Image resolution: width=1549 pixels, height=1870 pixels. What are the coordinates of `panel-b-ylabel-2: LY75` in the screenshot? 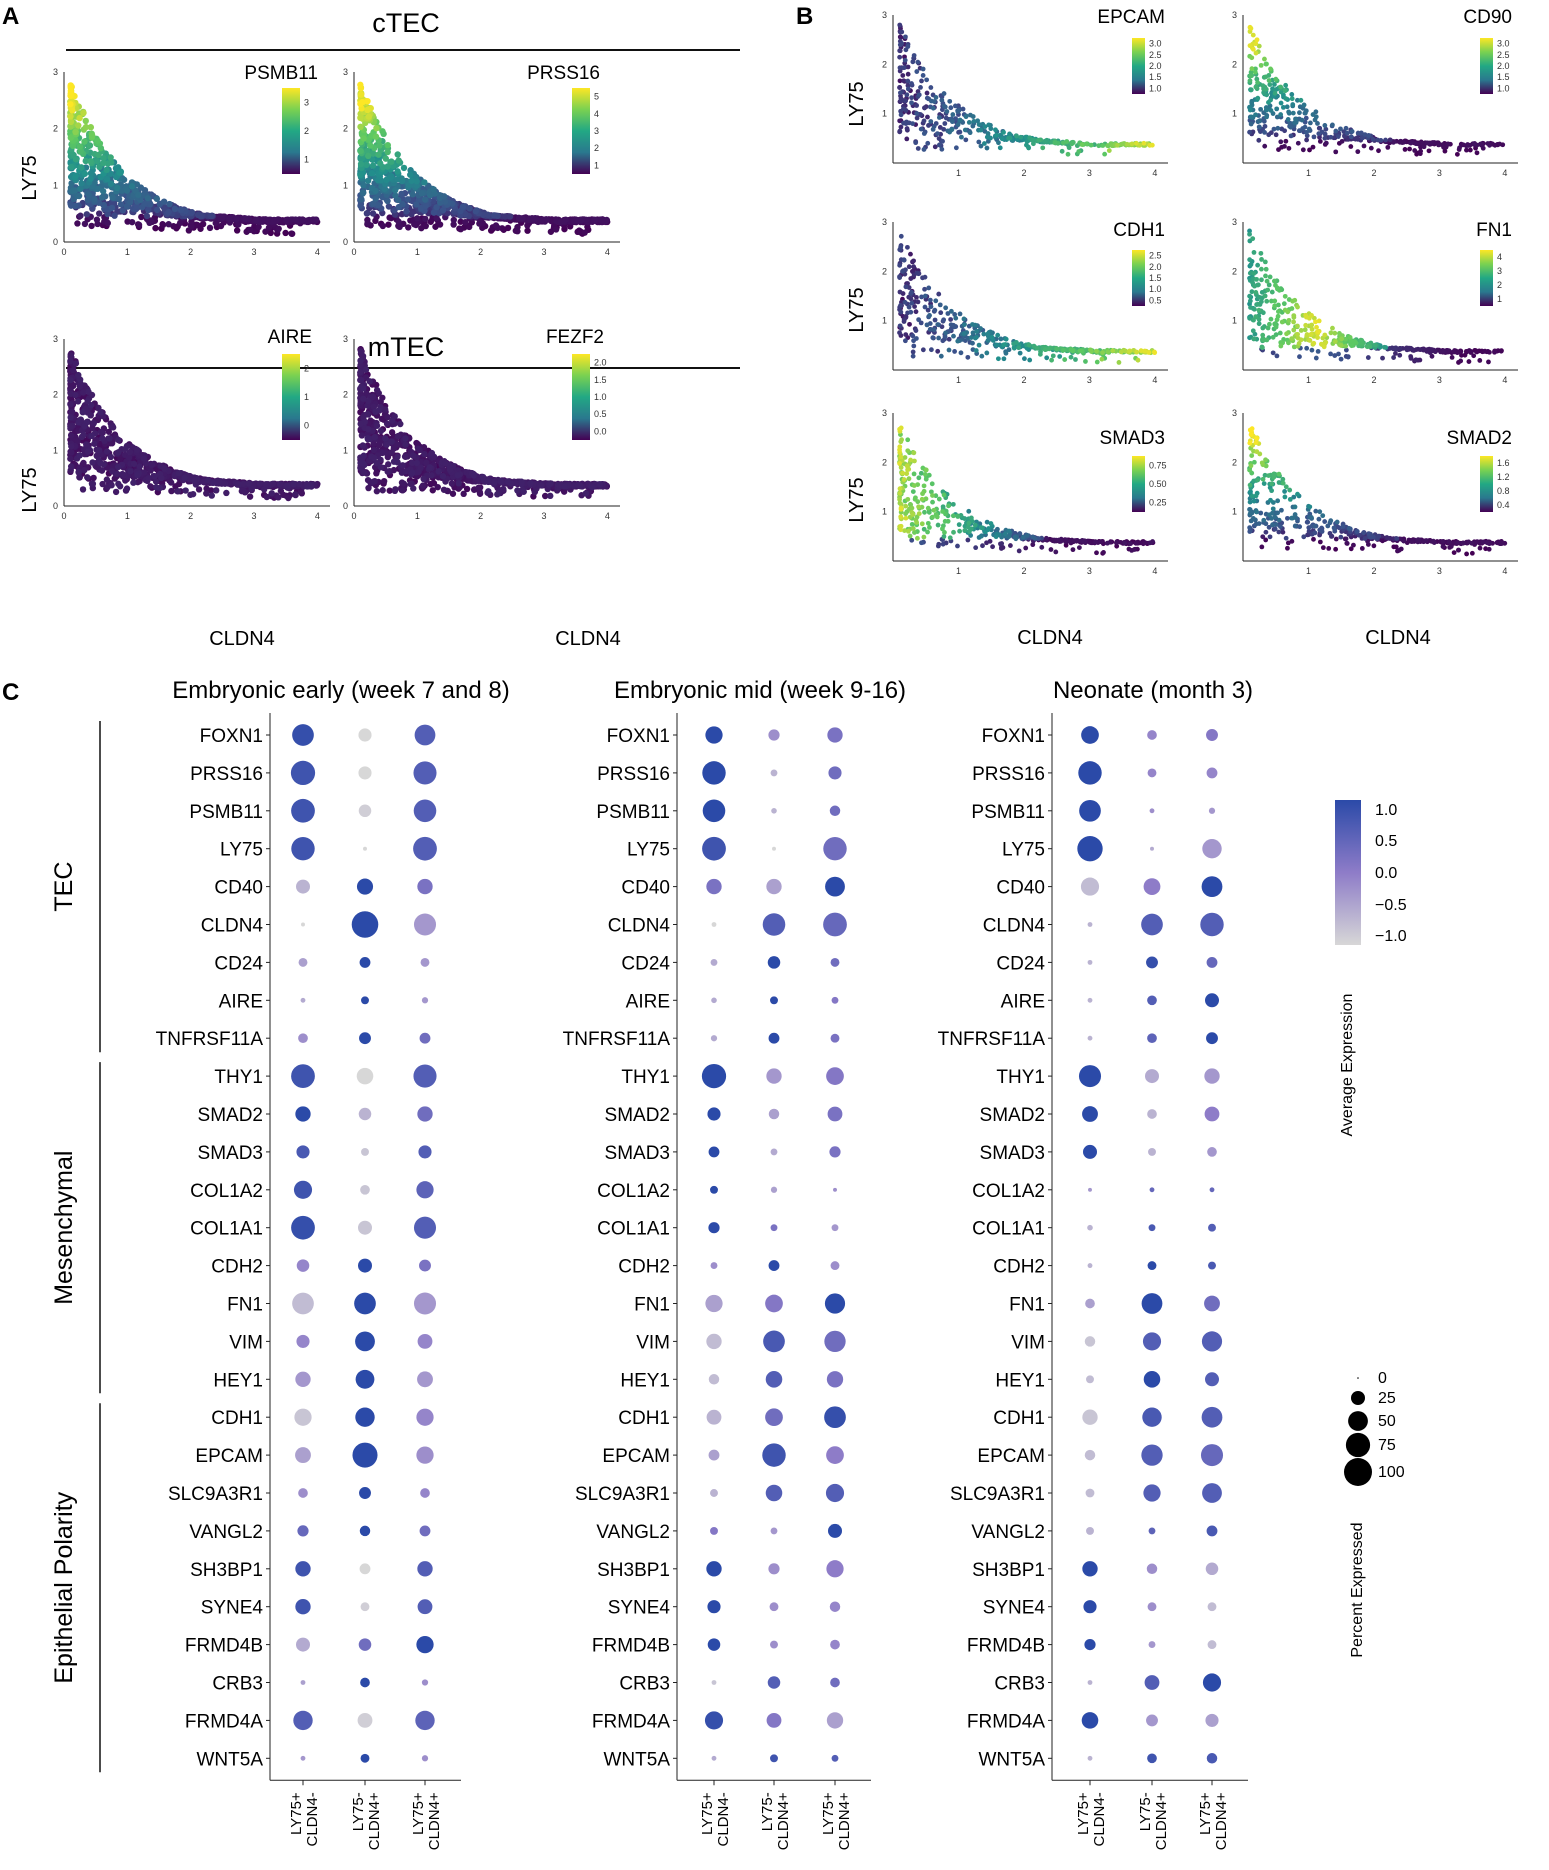 It's located at (857, 309).